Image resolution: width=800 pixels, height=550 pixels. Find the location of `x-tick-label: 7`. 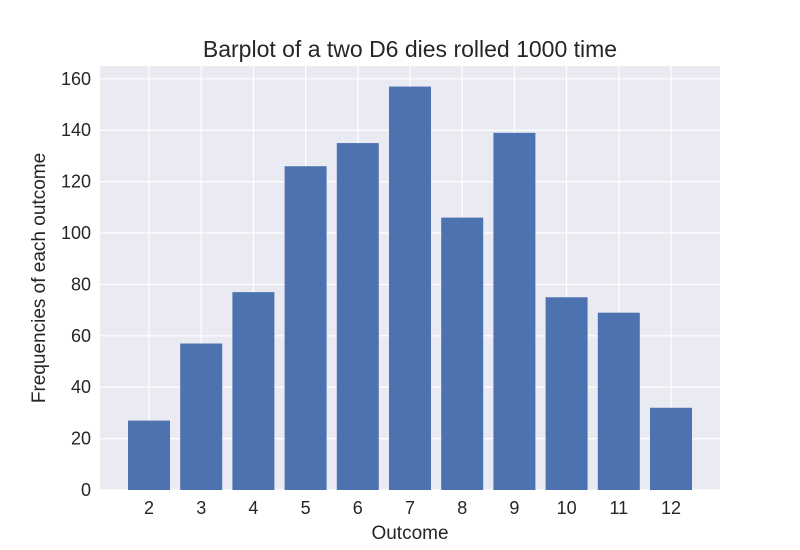

x-tick-label: 7 is located at coordinates (410, 508).